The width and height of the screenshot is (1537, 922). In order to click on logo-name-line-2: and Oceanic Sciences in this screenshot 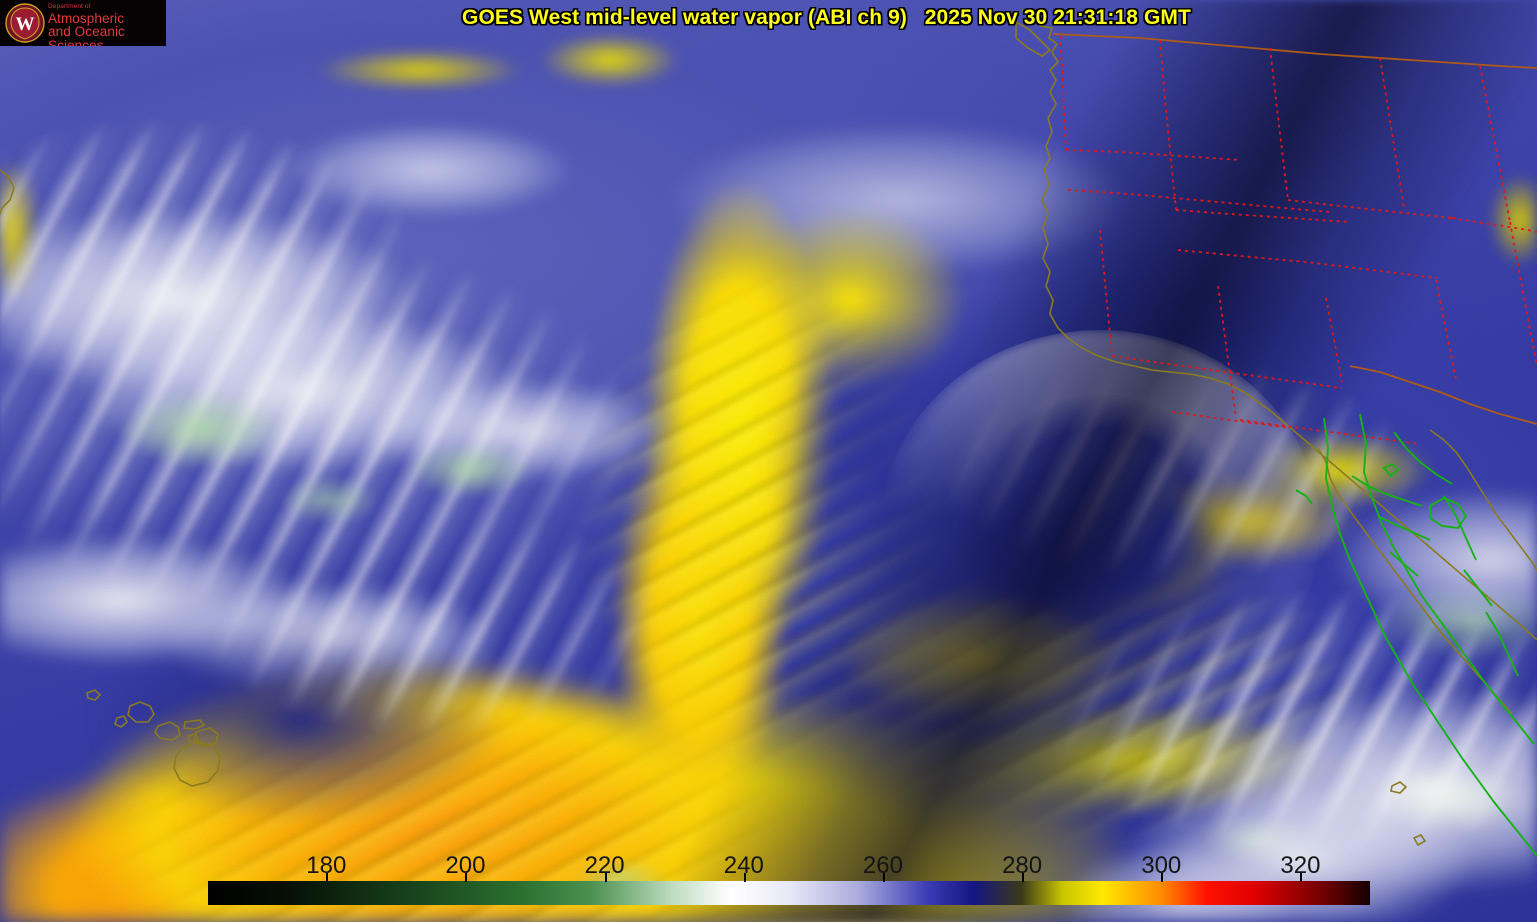, I will do `click(86, 35)`.